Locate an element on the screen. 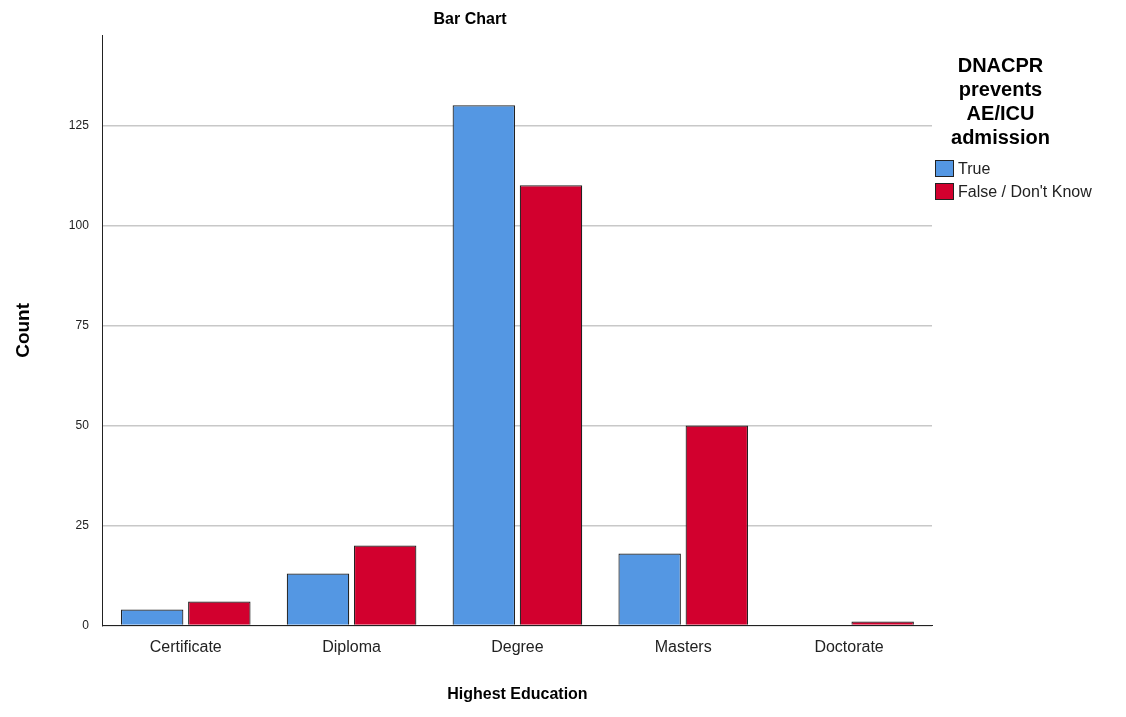  y-tick-label: 0 is located at coordinates (86, 624).